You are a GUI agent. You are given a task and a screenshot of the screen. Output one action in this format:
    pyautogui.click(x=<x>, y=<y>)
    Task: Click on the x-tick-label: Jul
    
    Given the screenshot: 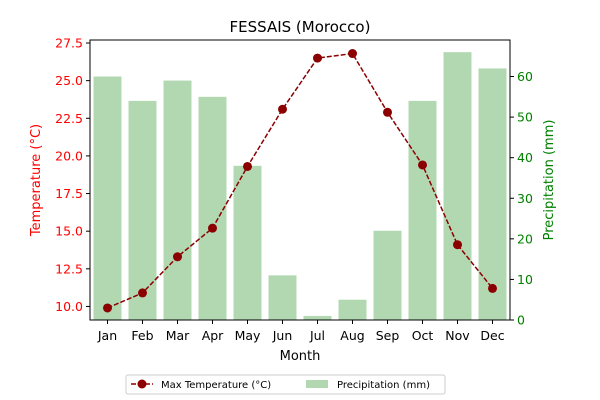 What is the action you would take?
    pyautogui.click(x=317, y=335)
    